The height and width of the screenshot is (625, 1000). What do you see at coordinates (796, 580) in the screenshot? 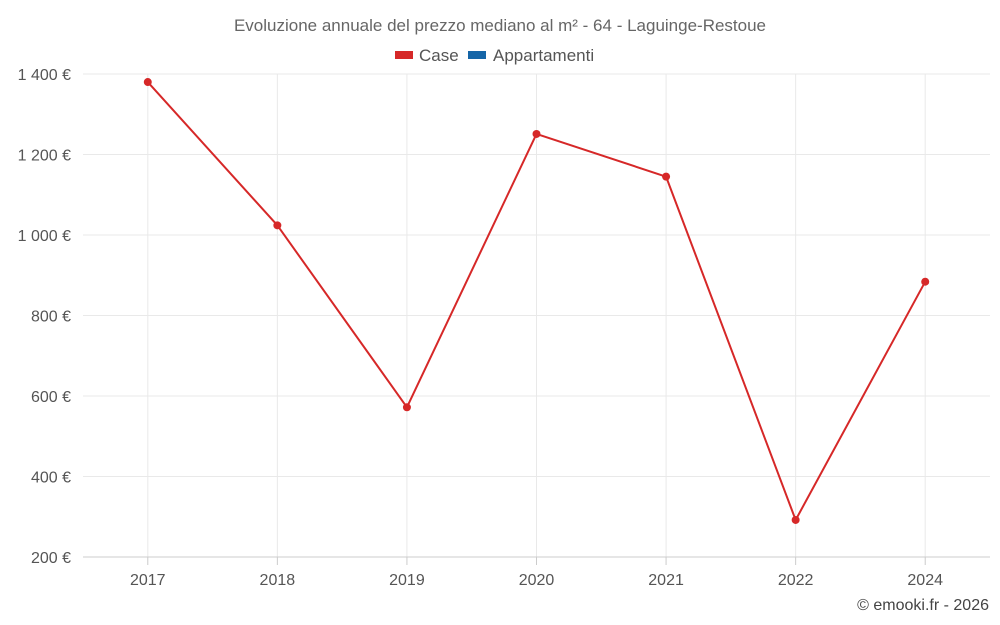
I see `x-tick-label: 2022` at bounding box center [796, 580].